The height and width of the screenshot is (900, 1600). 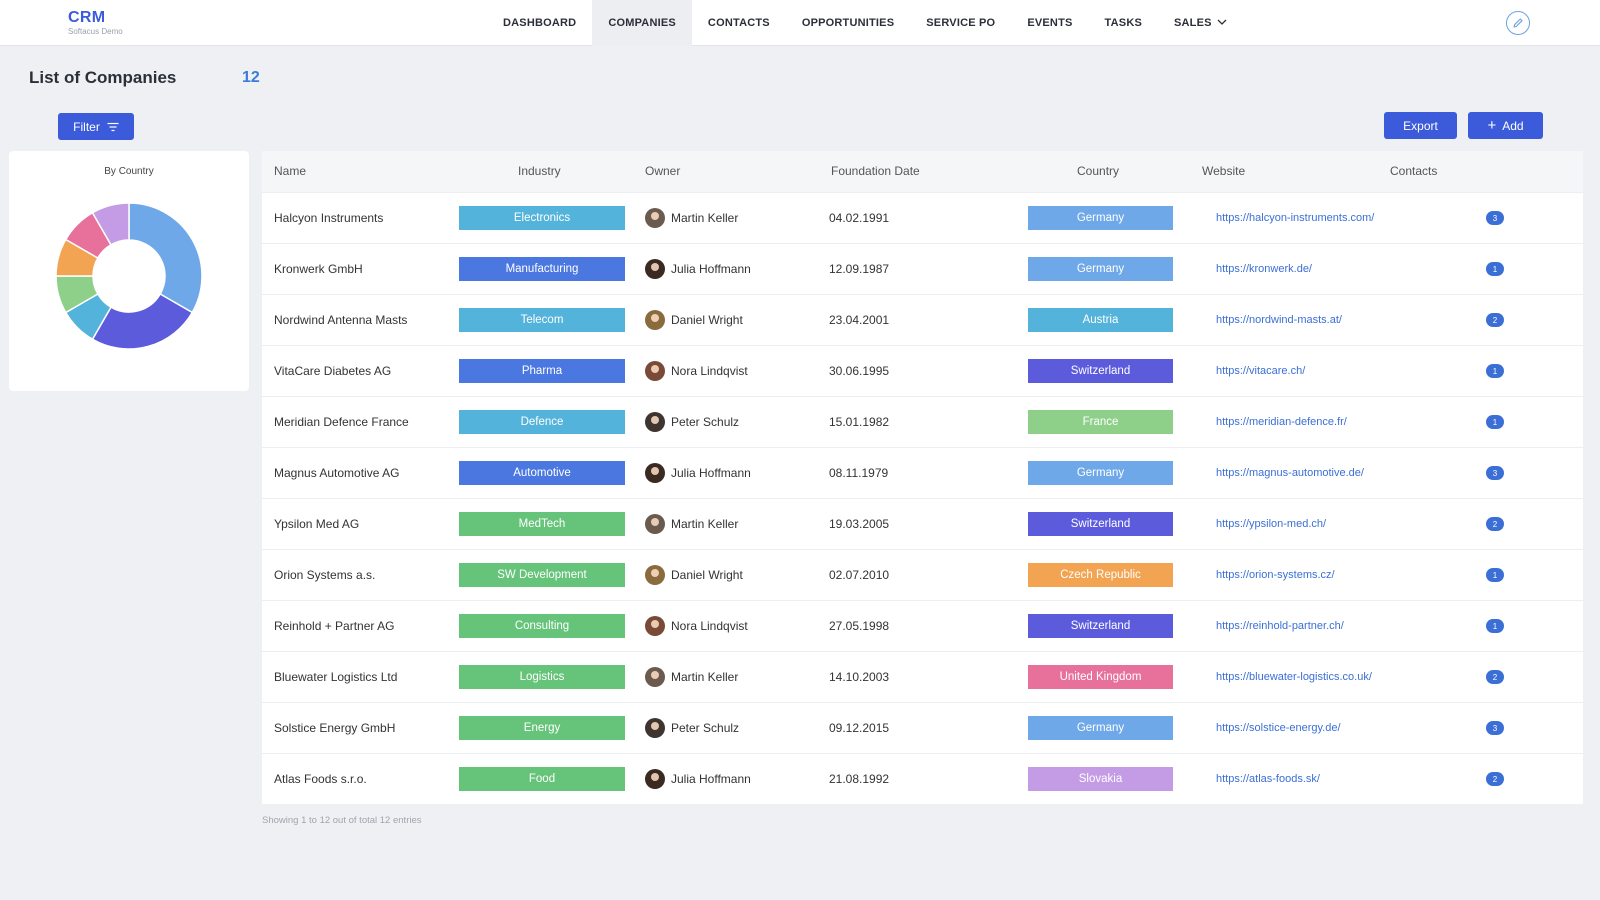 I want to click on nav-item-dashboard: DASHBOARD, so click(x=539, y=23).